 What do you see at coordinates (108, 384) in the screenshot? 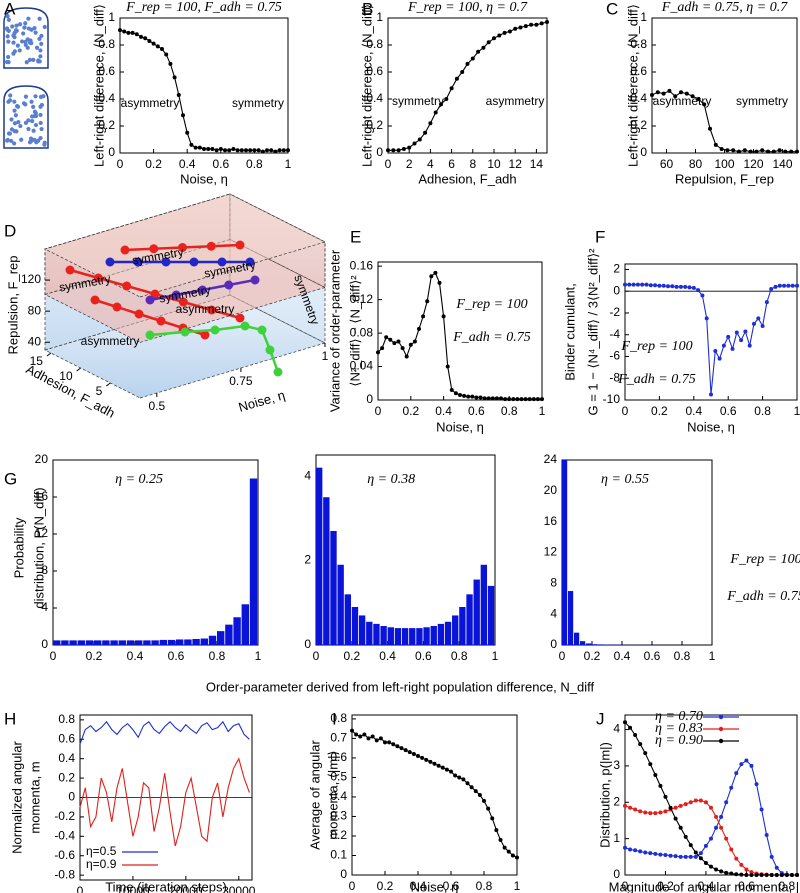
I see `y-tick` at bounding box center [108, 384].